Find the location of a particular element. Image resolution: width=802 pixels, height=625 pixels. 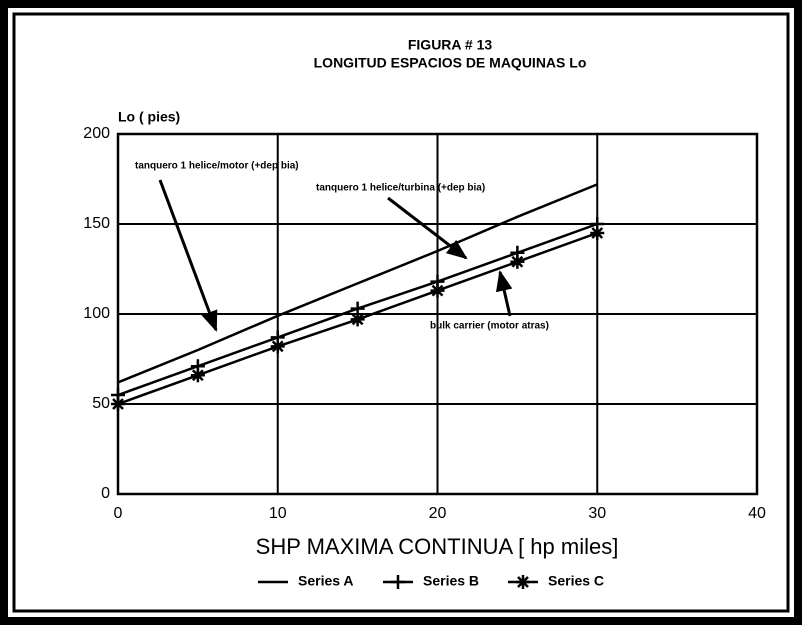

x-tick-label: 10 is located at coordinates (278, 513).